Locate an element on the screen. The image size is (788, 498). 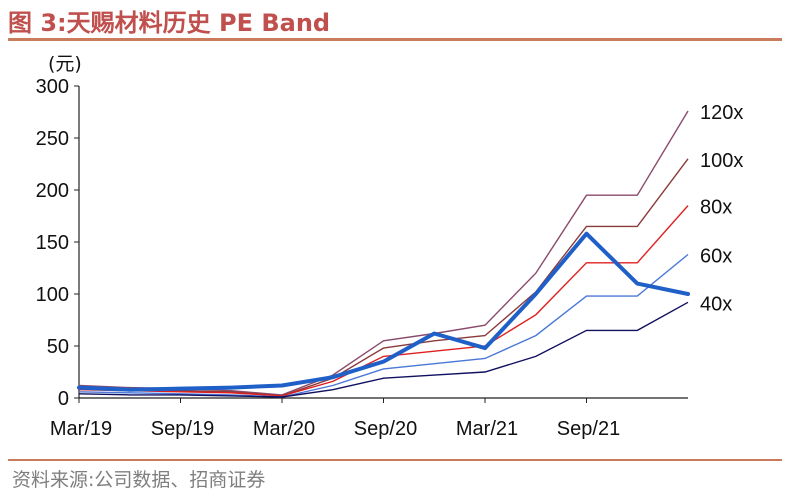
band-label-60x: 60x is located at coordinates (716, 256).